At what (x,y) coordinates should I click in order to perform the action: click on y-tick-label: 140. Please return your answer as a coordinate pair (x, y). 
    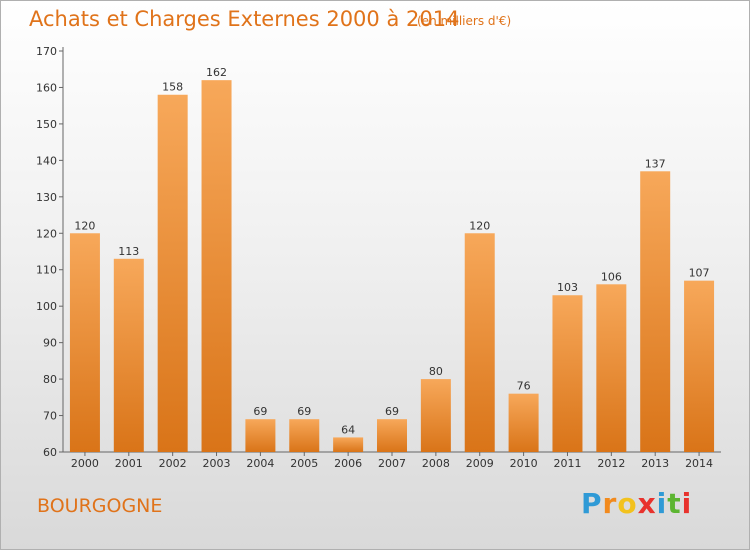
    Looking at the image, I should click on (46, 160).